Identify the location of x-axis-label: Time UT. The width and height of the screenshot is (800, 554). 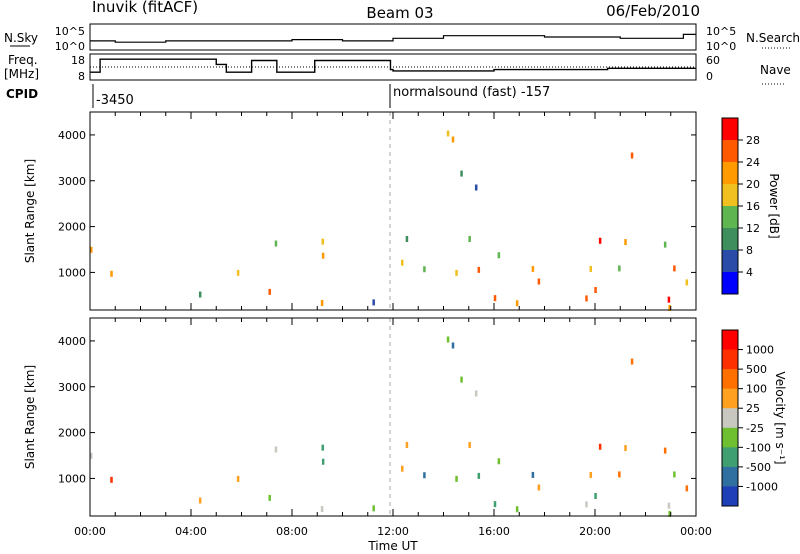
(392, 546).